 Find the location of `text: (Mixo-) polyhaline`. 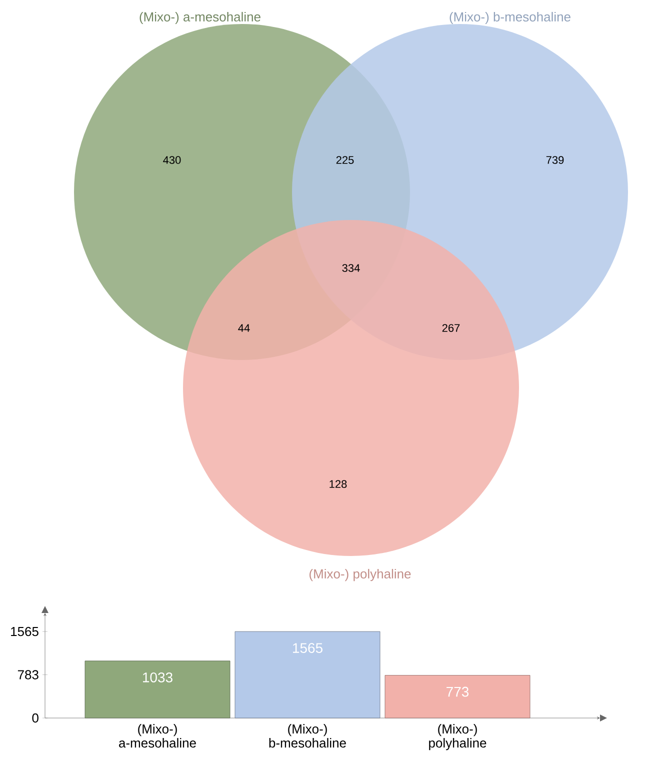

text: (Mixo-) polyhaline is located at coordinates (360, 575).